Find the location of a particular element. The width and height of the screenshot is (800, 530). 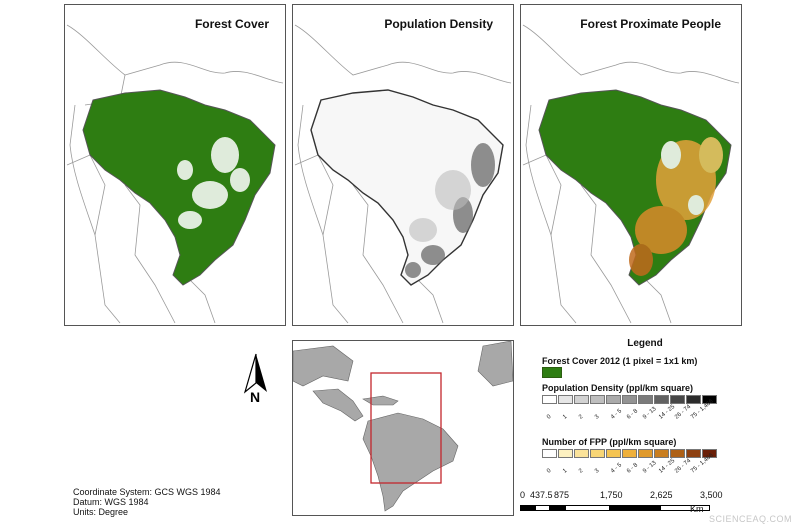

brazil-population-outline is located at coordinates (407, 187).